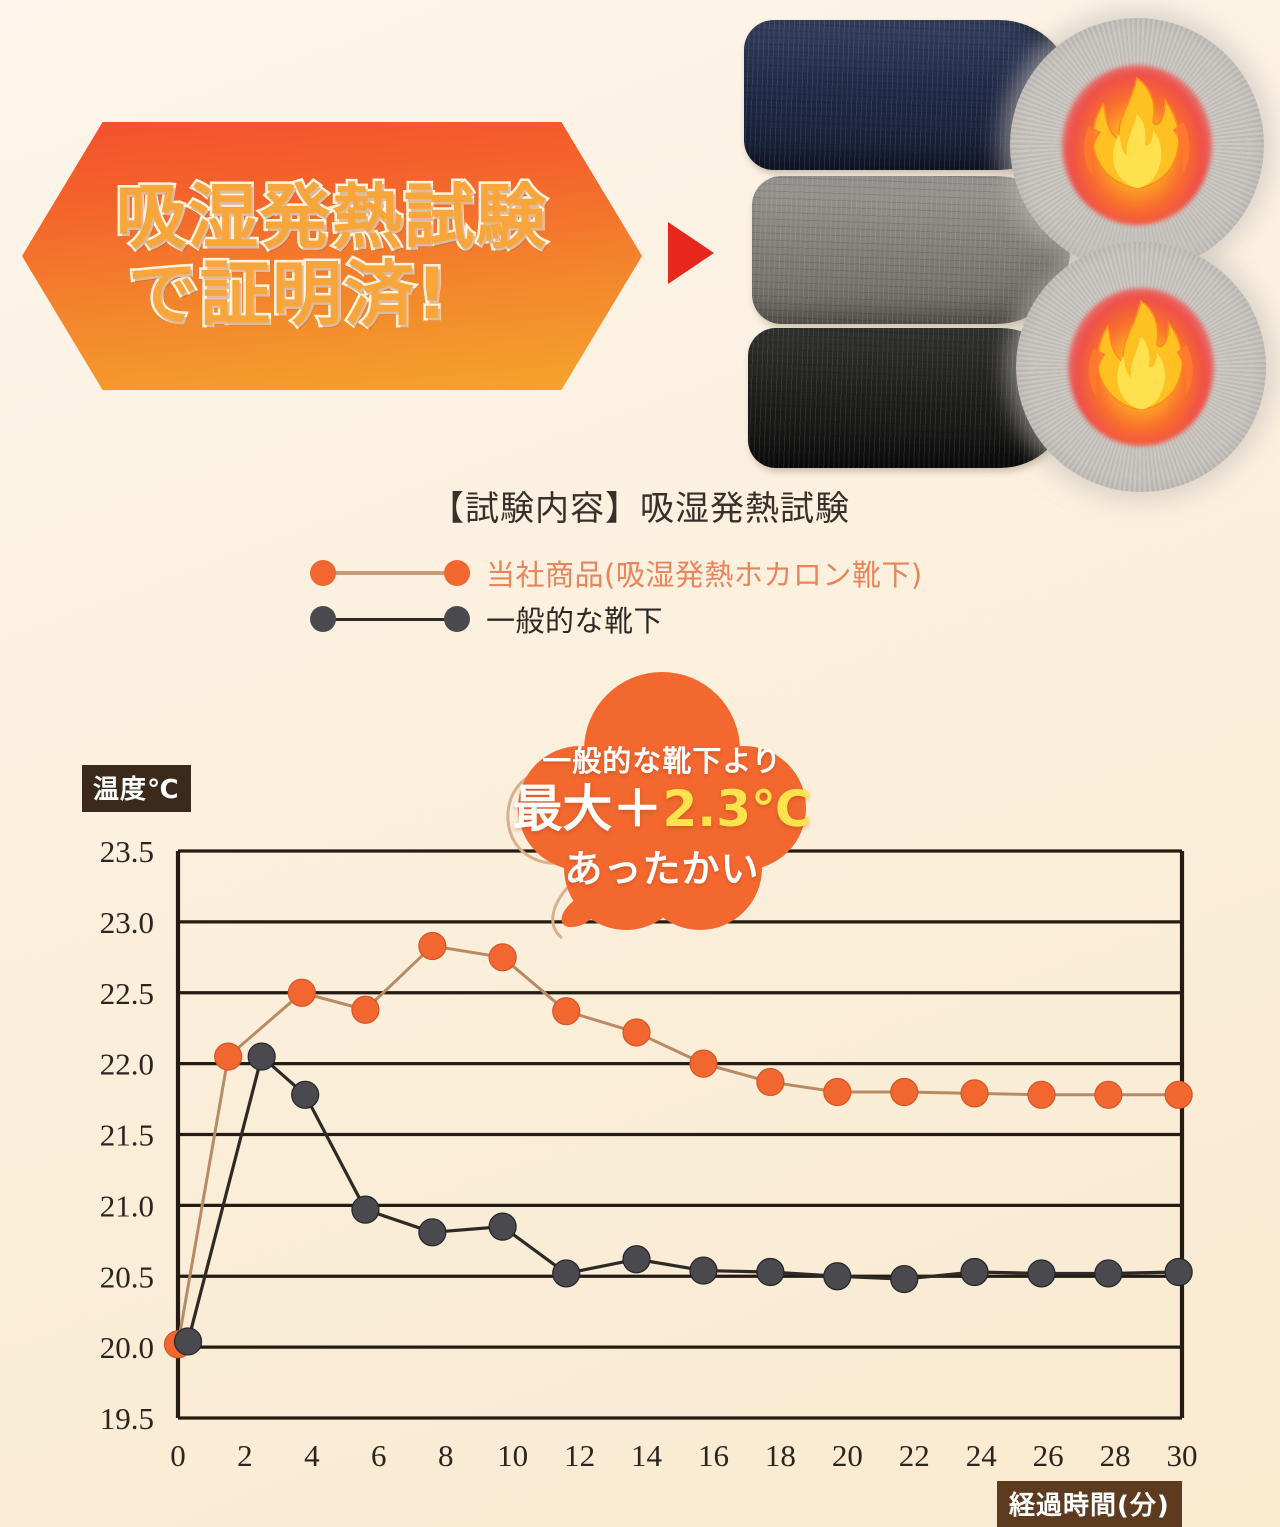  I want to click on x-tick-label: 30, so click(1182, 1455).